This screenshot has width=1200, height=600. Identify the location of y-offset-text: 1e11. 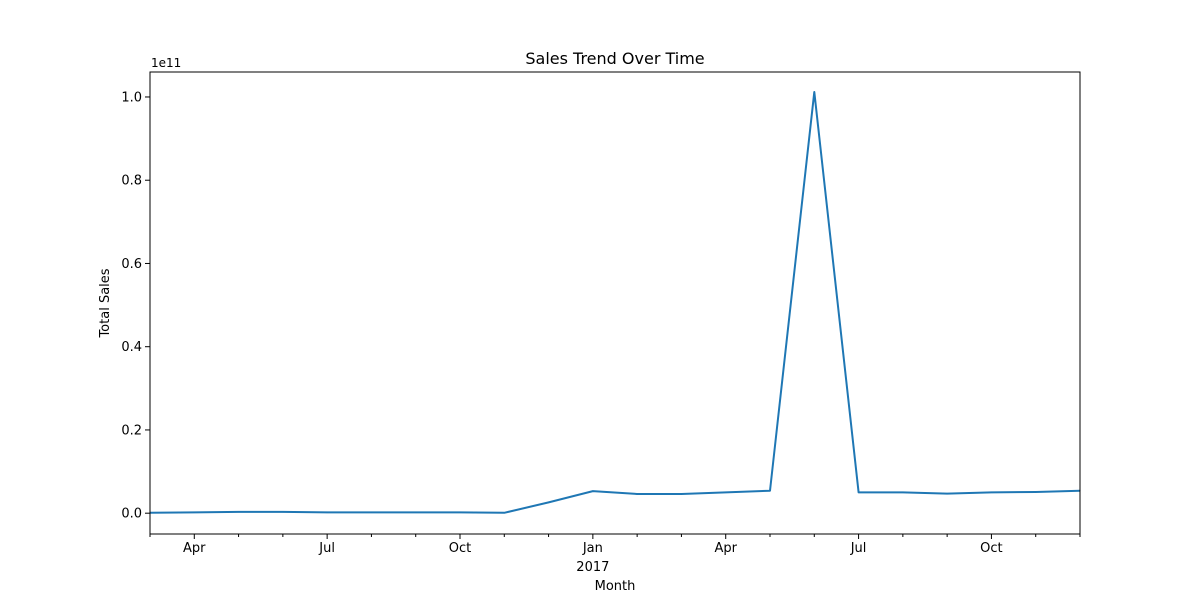
(166, 63).